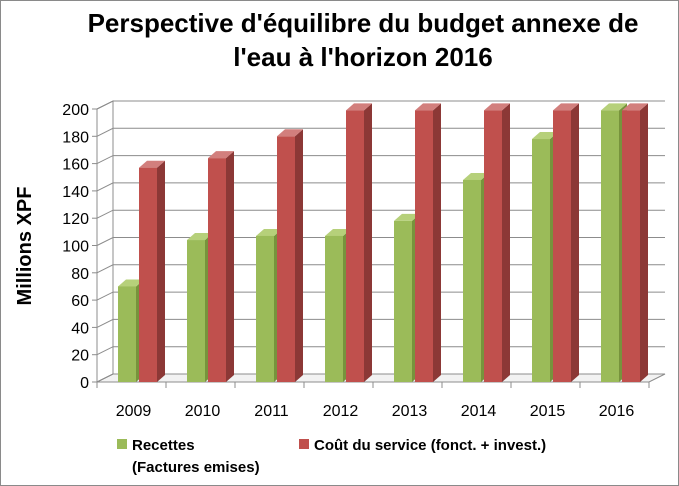 Image resolution: width=679 pixels, height=486 pixels. What do you see at coordinates (80, 356) in the screenshot?
I see `y-tick-label: 20` at bounding box center [80, 356].